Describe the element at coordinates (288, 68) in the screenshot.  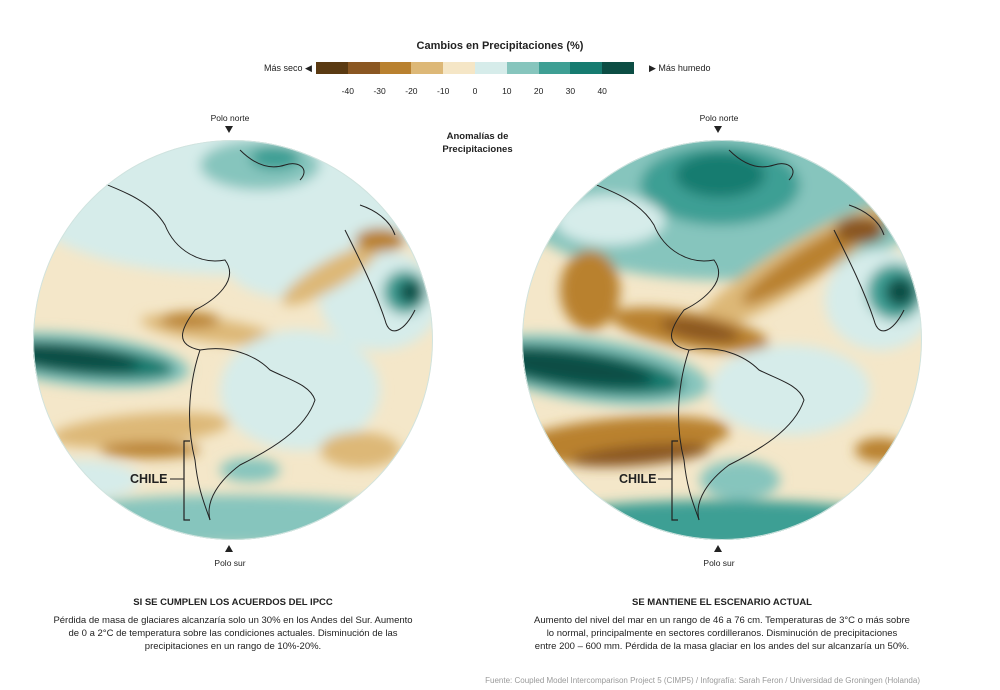
I see `legend-drier: Más seco ◀` at that location.